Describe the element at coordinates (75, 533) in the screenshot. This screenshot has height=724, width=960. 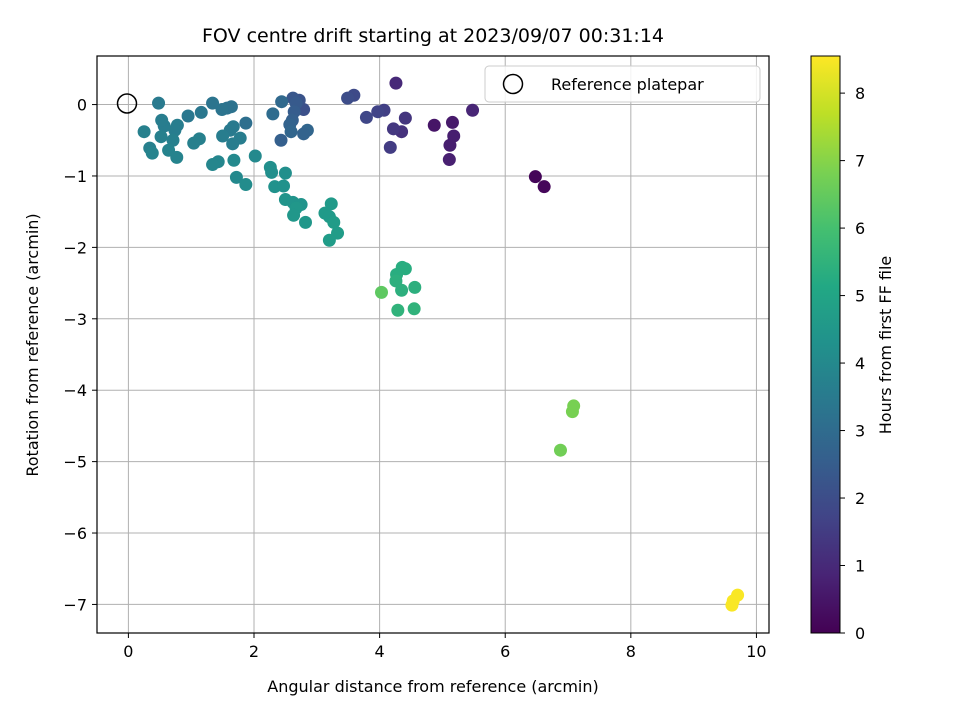
I see `y-tick-label: −6` at that location.